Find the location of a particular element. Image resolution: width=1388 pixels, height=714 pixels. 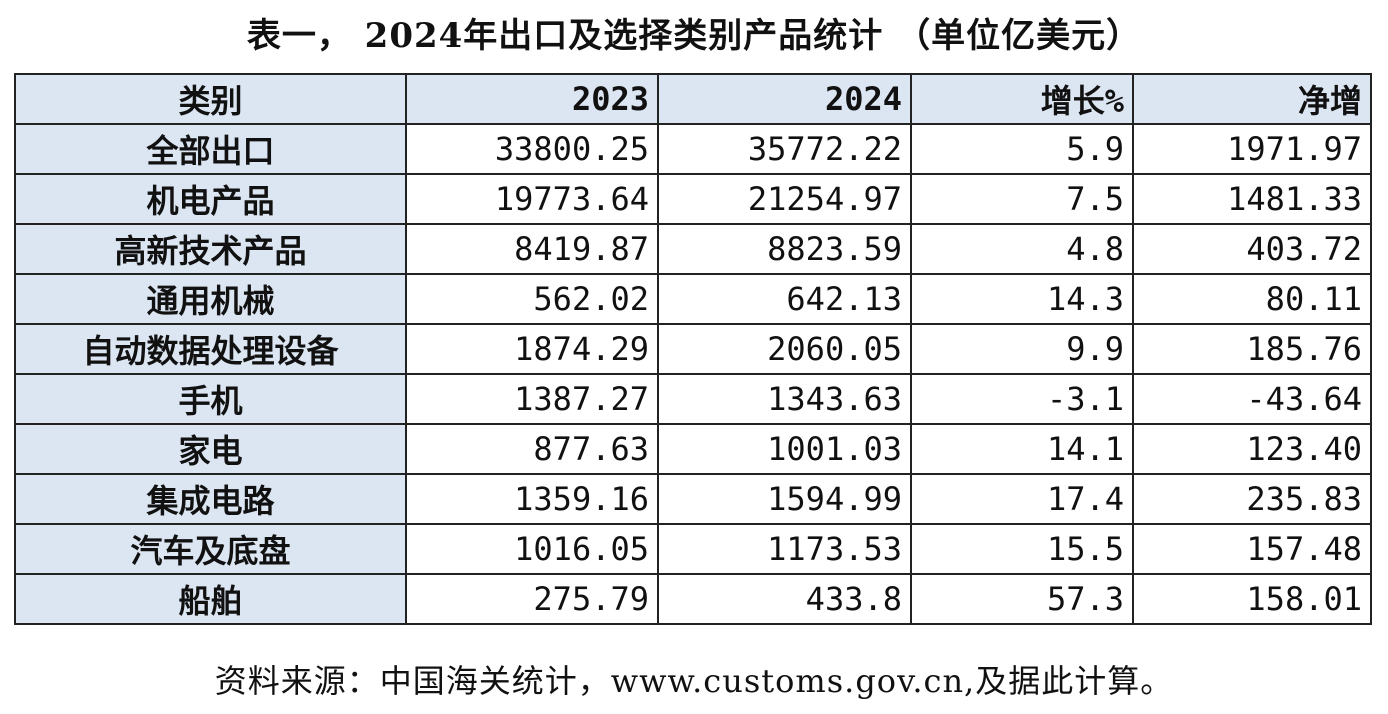

category-cell: 集成电路 is located at coordinates (210, 499).